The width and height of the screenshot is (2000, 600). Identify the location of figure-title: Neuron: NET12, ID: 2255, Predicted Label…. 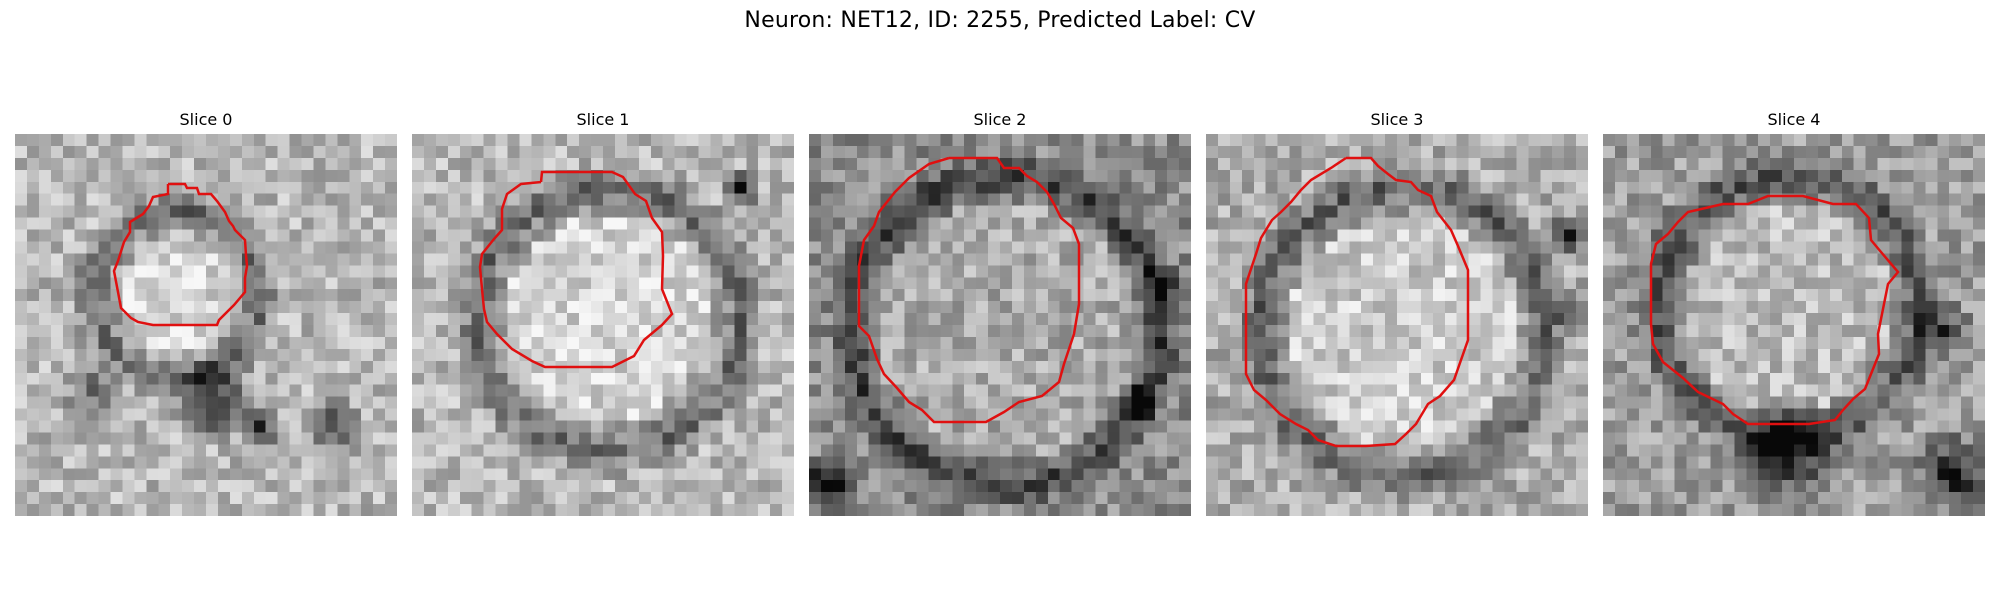
(1000, 20).